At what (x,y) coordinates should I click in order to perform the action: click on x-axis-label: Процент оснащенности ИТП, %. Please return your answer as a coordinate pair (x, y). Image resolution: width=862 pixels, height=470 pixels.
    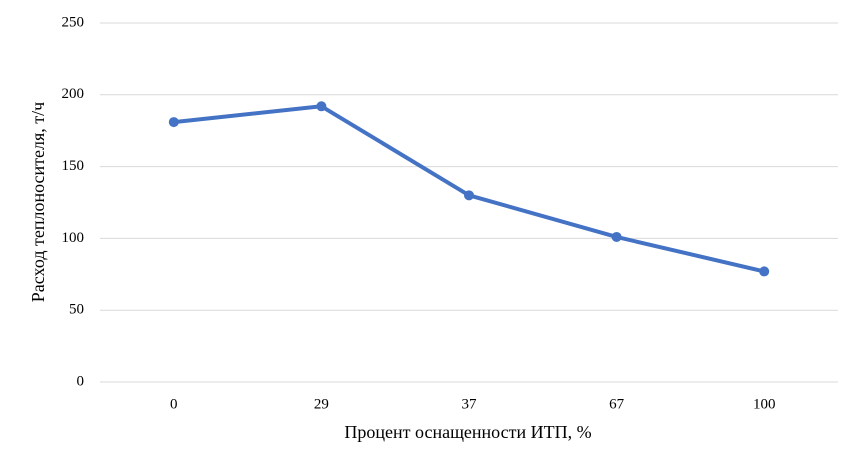
    Looking at the image, I should click on (467, 432).